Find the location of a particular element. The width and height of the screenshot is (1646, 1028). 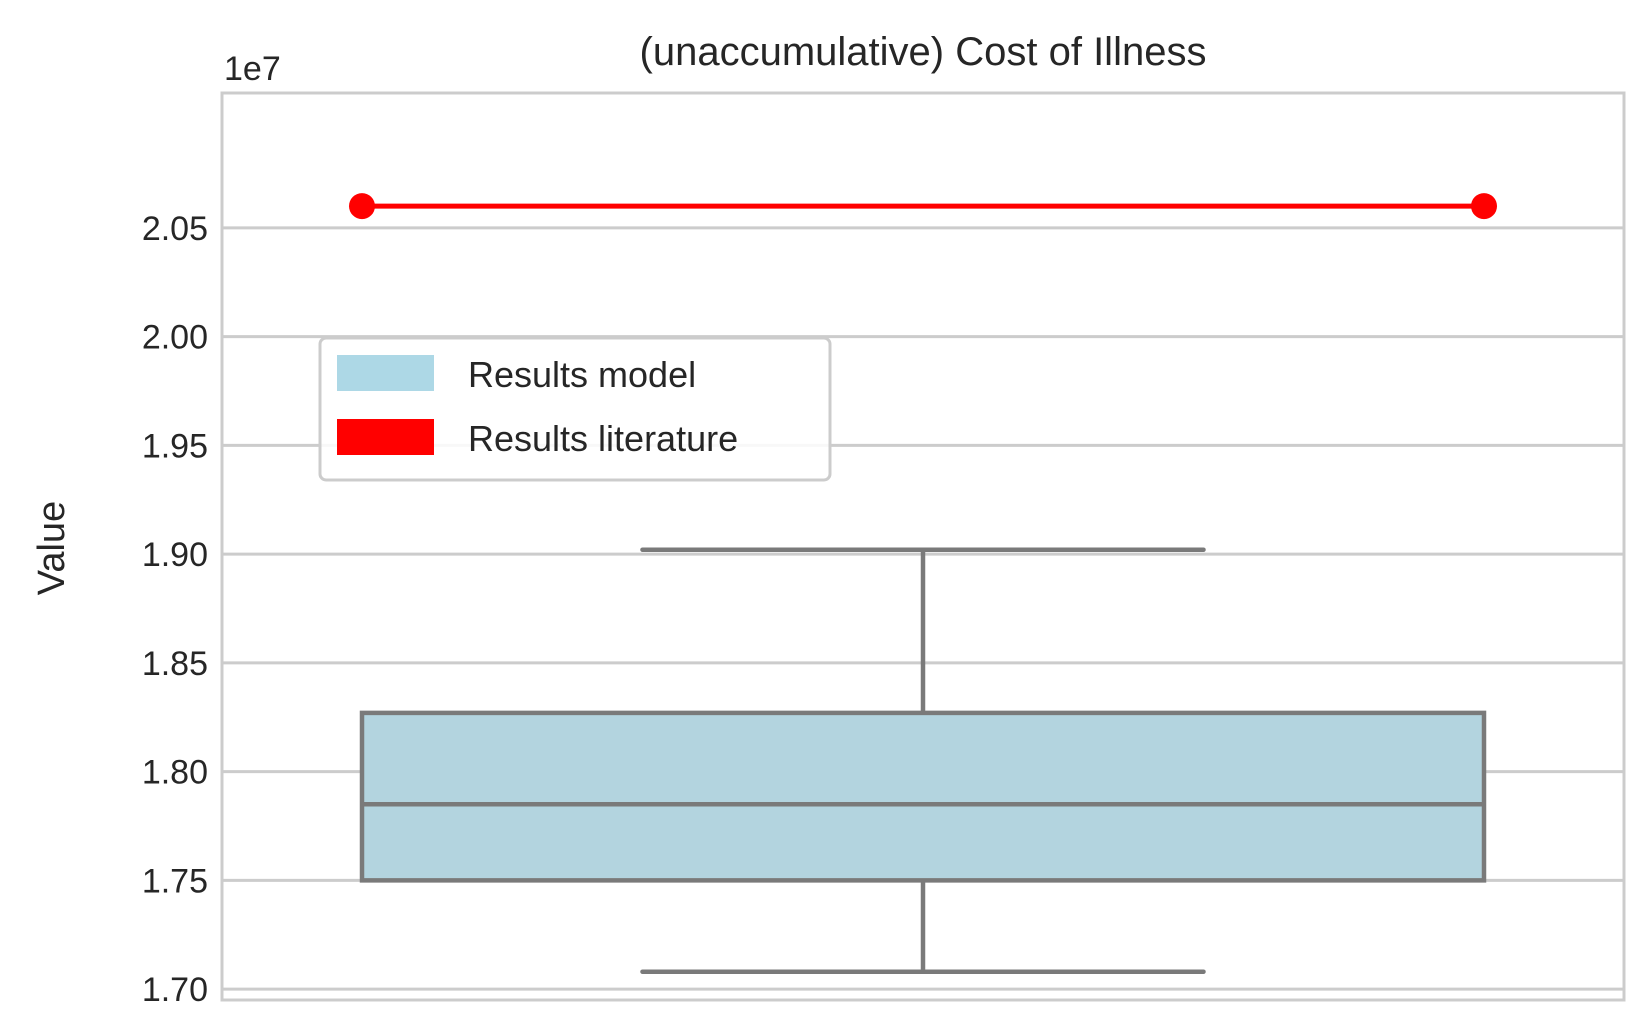

y-axis-label: Value is located at coordinates (52, 548).